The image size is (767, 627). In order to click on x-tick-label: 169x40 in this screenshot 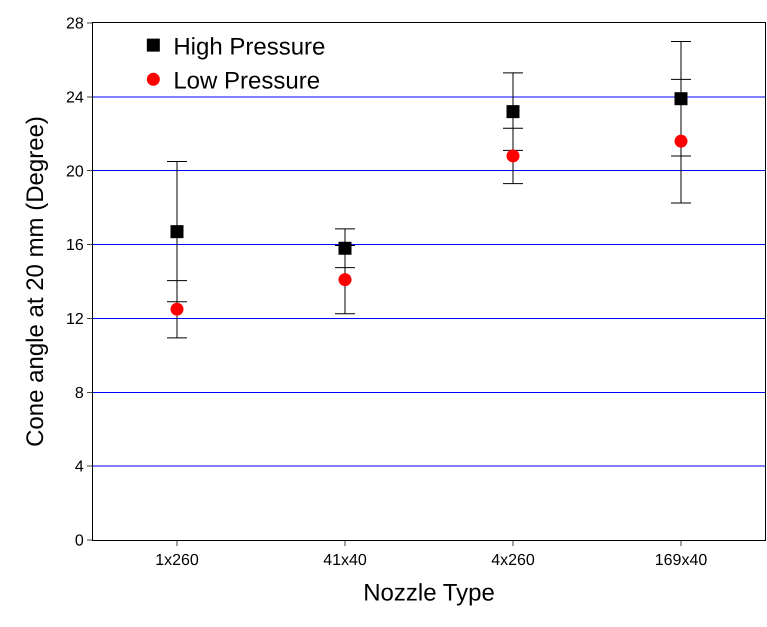, I will do `click(681, 561)`.